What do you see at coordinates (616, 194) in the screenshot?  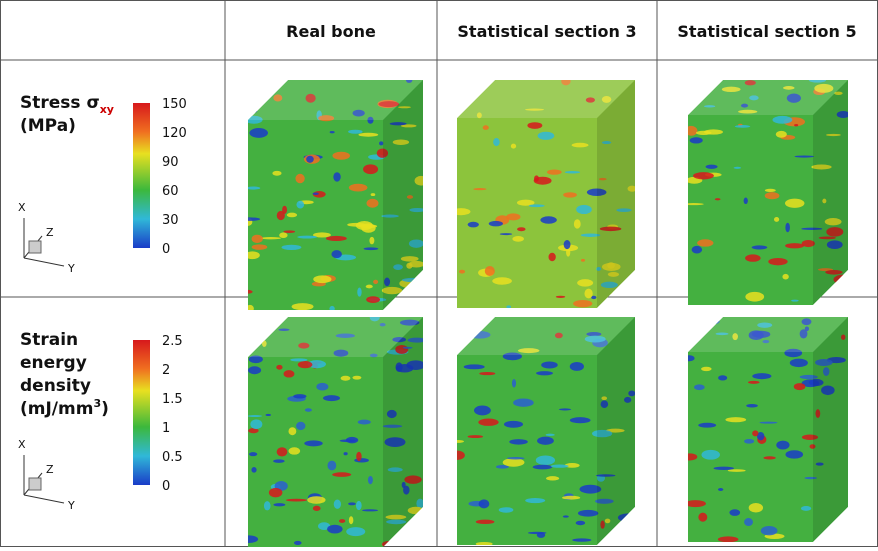 I see `bone-side` at bounding box center [616, 194].